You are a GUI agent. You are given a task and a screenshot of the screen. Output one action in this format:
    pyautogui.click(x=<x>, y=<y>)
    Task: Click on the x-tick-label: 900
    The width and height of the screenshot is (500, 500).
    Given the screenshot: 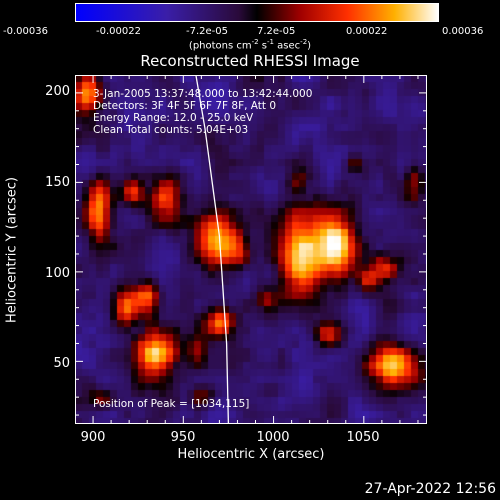 What is the action you would take?
    pyautogui.click(x=93, y=437)
    